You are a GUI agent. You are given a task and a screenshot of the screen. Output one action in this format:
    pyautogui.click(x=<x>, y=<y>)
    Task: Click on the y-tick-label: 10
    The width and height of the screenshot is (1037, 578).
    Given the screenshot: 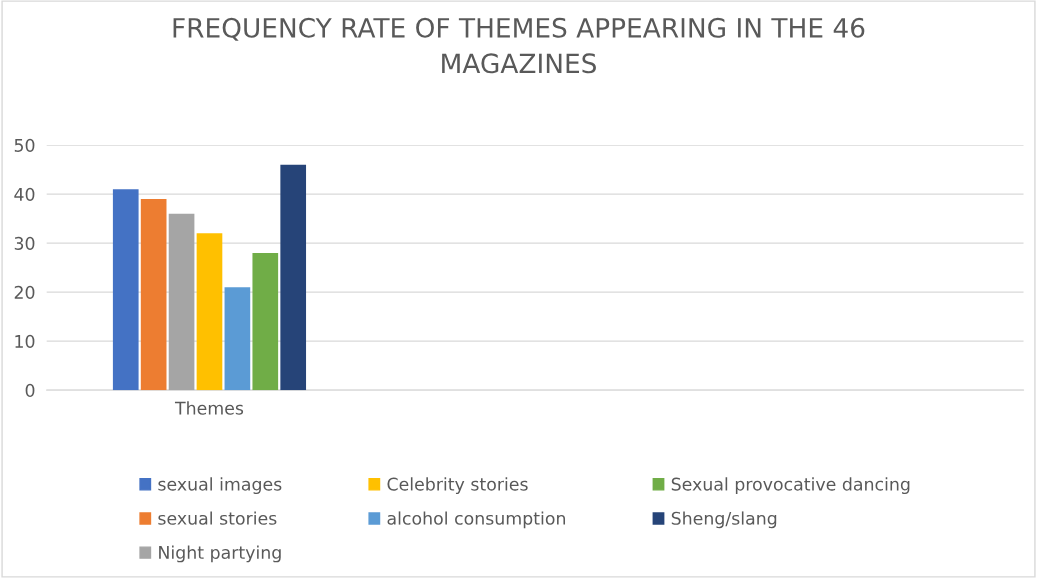 What is the action you would take?
    pyautogui.click(x=25, y=341)
    